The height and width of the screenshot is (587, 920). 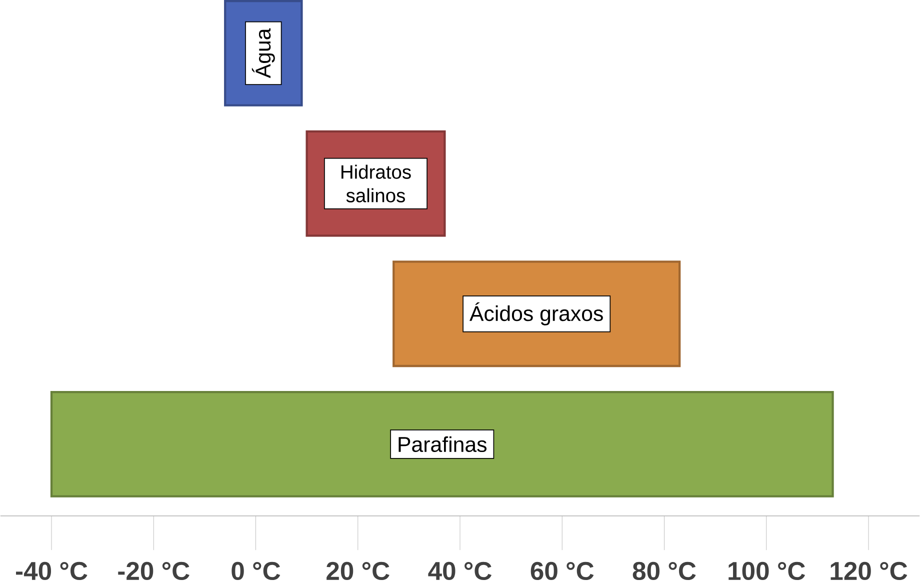 I want to click on y-tick-label: Parafinas, so click(x=442, y=444).